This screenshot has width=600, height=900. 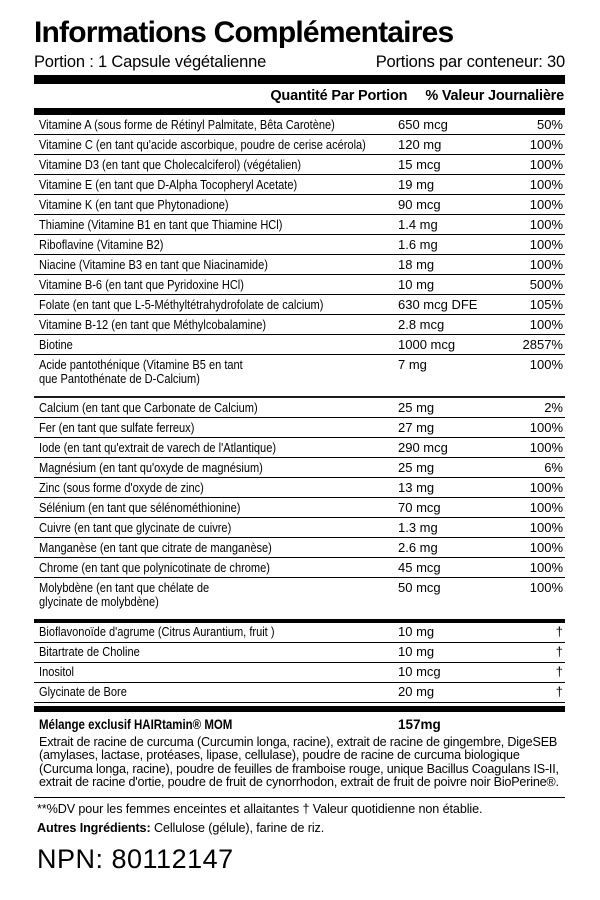 I want to click on amount-column-header: Quantité Par Portion, so click(x=339, y=96).